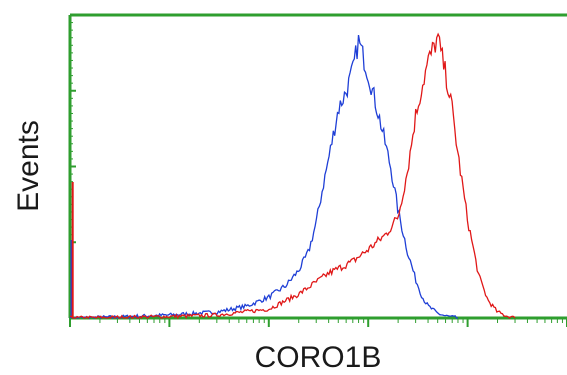  What do you see at coordinates (28, 166) in the screenshot?
I see `y-axis-title: Events` at bounding box center [28, 166].